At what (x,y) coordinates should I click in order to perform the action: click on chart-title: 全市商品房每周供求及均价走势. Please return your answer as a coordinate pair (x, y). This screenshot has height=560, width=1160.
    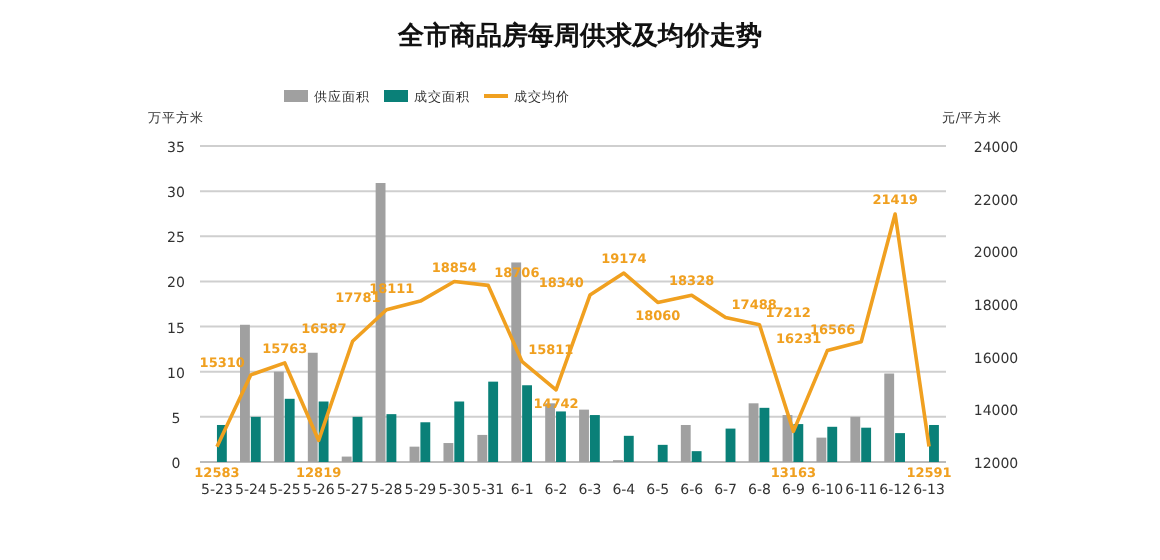
    Looking at the image, I should click on (579, 36).